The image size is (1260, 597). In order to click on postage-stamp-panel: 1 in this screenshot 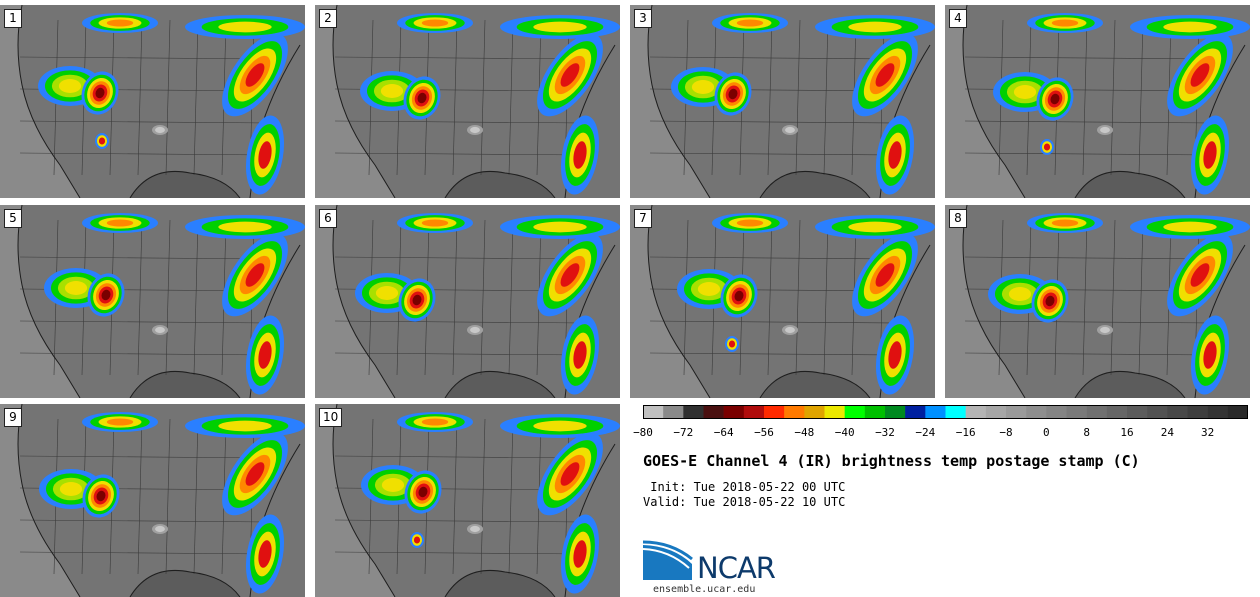, I will do `click(152, 101)`.